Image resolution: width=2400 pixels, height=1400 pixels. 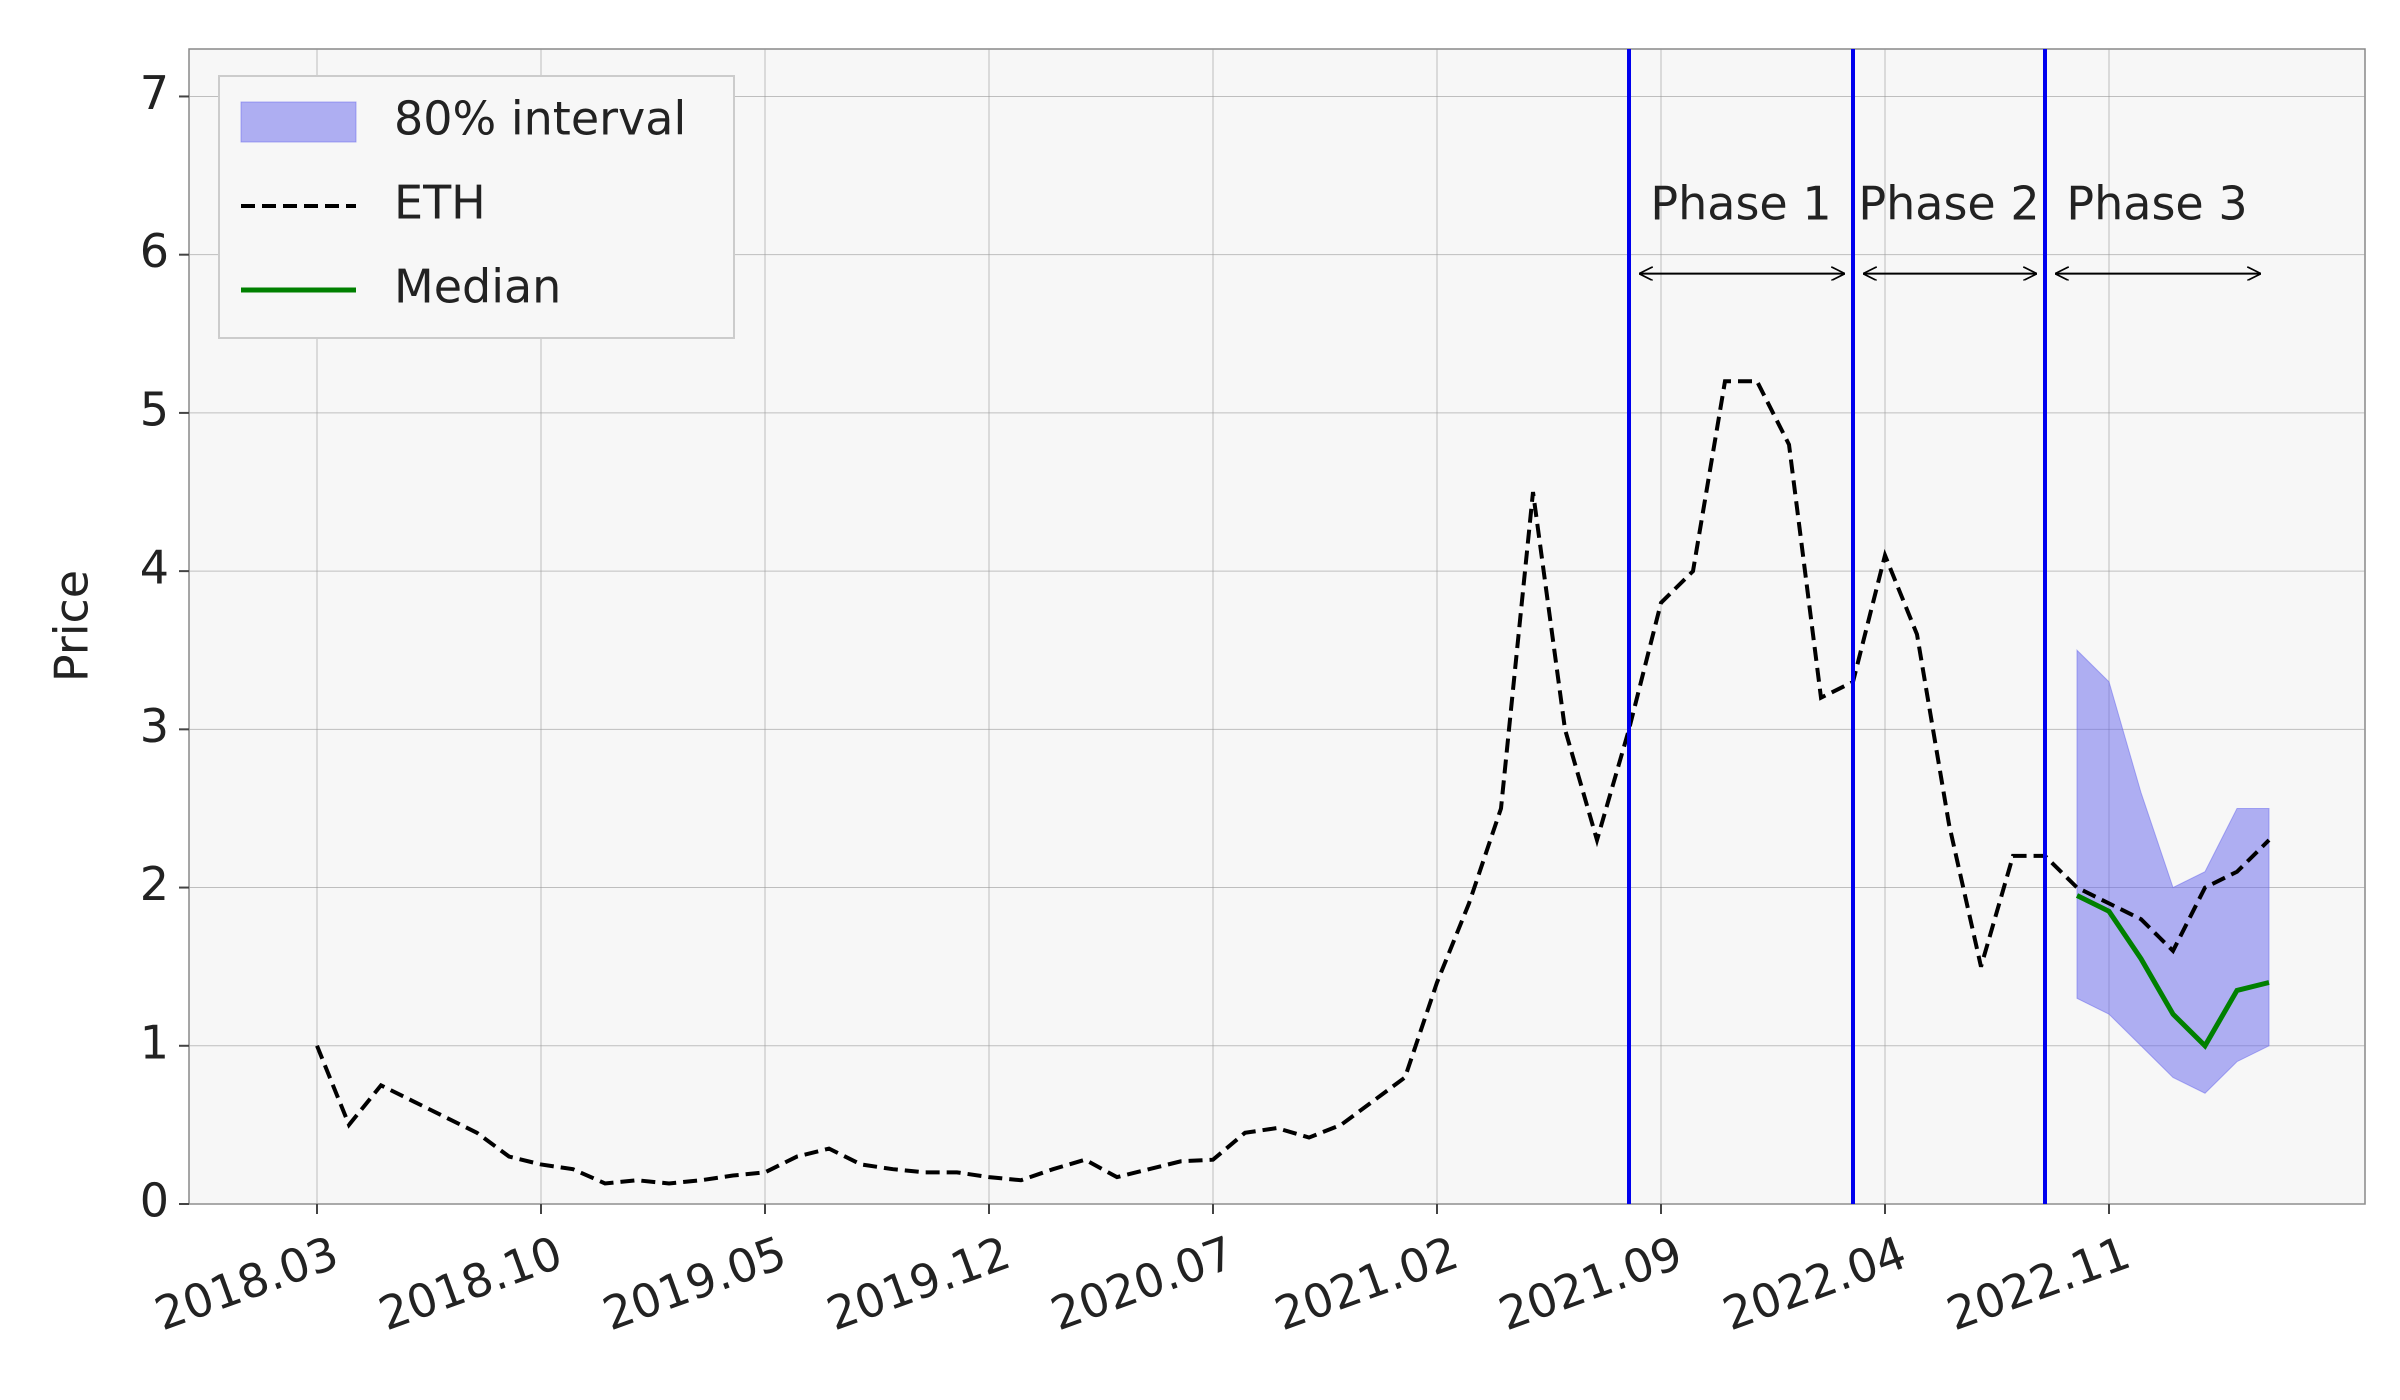 What do you see at coordinates (154, 93) in the screenshot?
I see `y-tick-label: 7` at bounding box center [154, 93].